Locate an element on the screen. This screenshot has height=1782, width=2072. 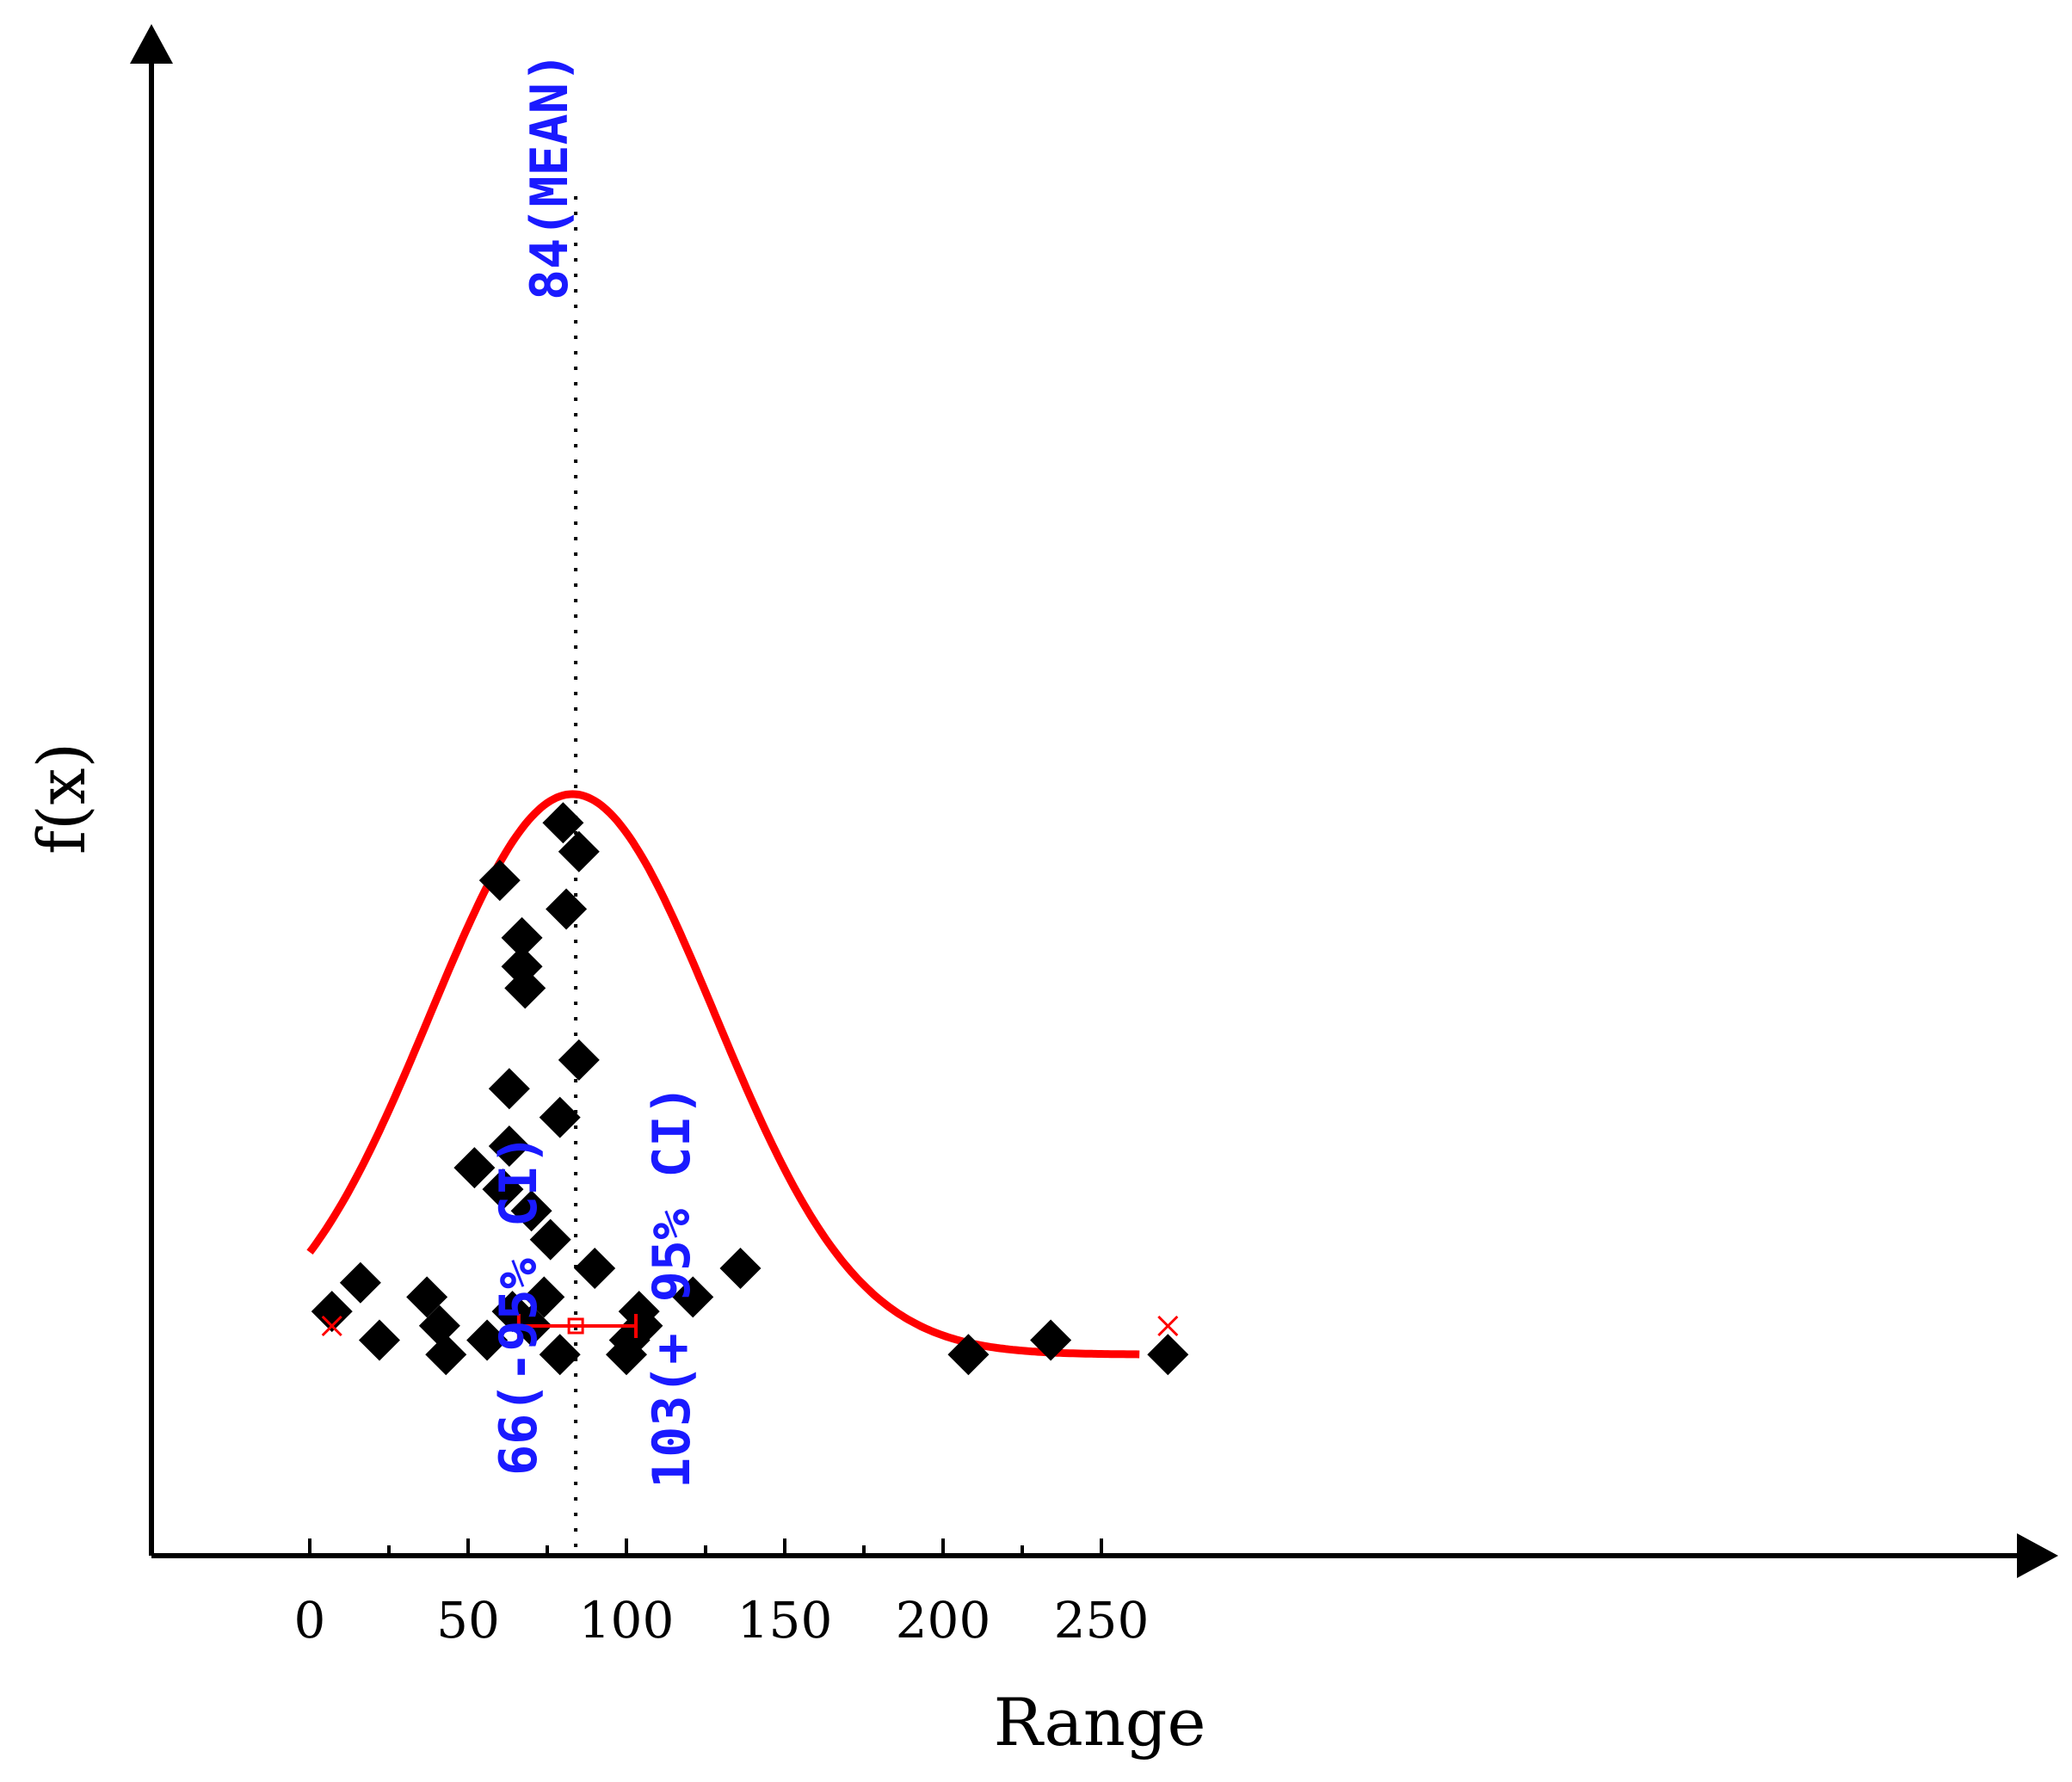
mean-marker: 84(MEAN) is located at coordinates (550, 804).